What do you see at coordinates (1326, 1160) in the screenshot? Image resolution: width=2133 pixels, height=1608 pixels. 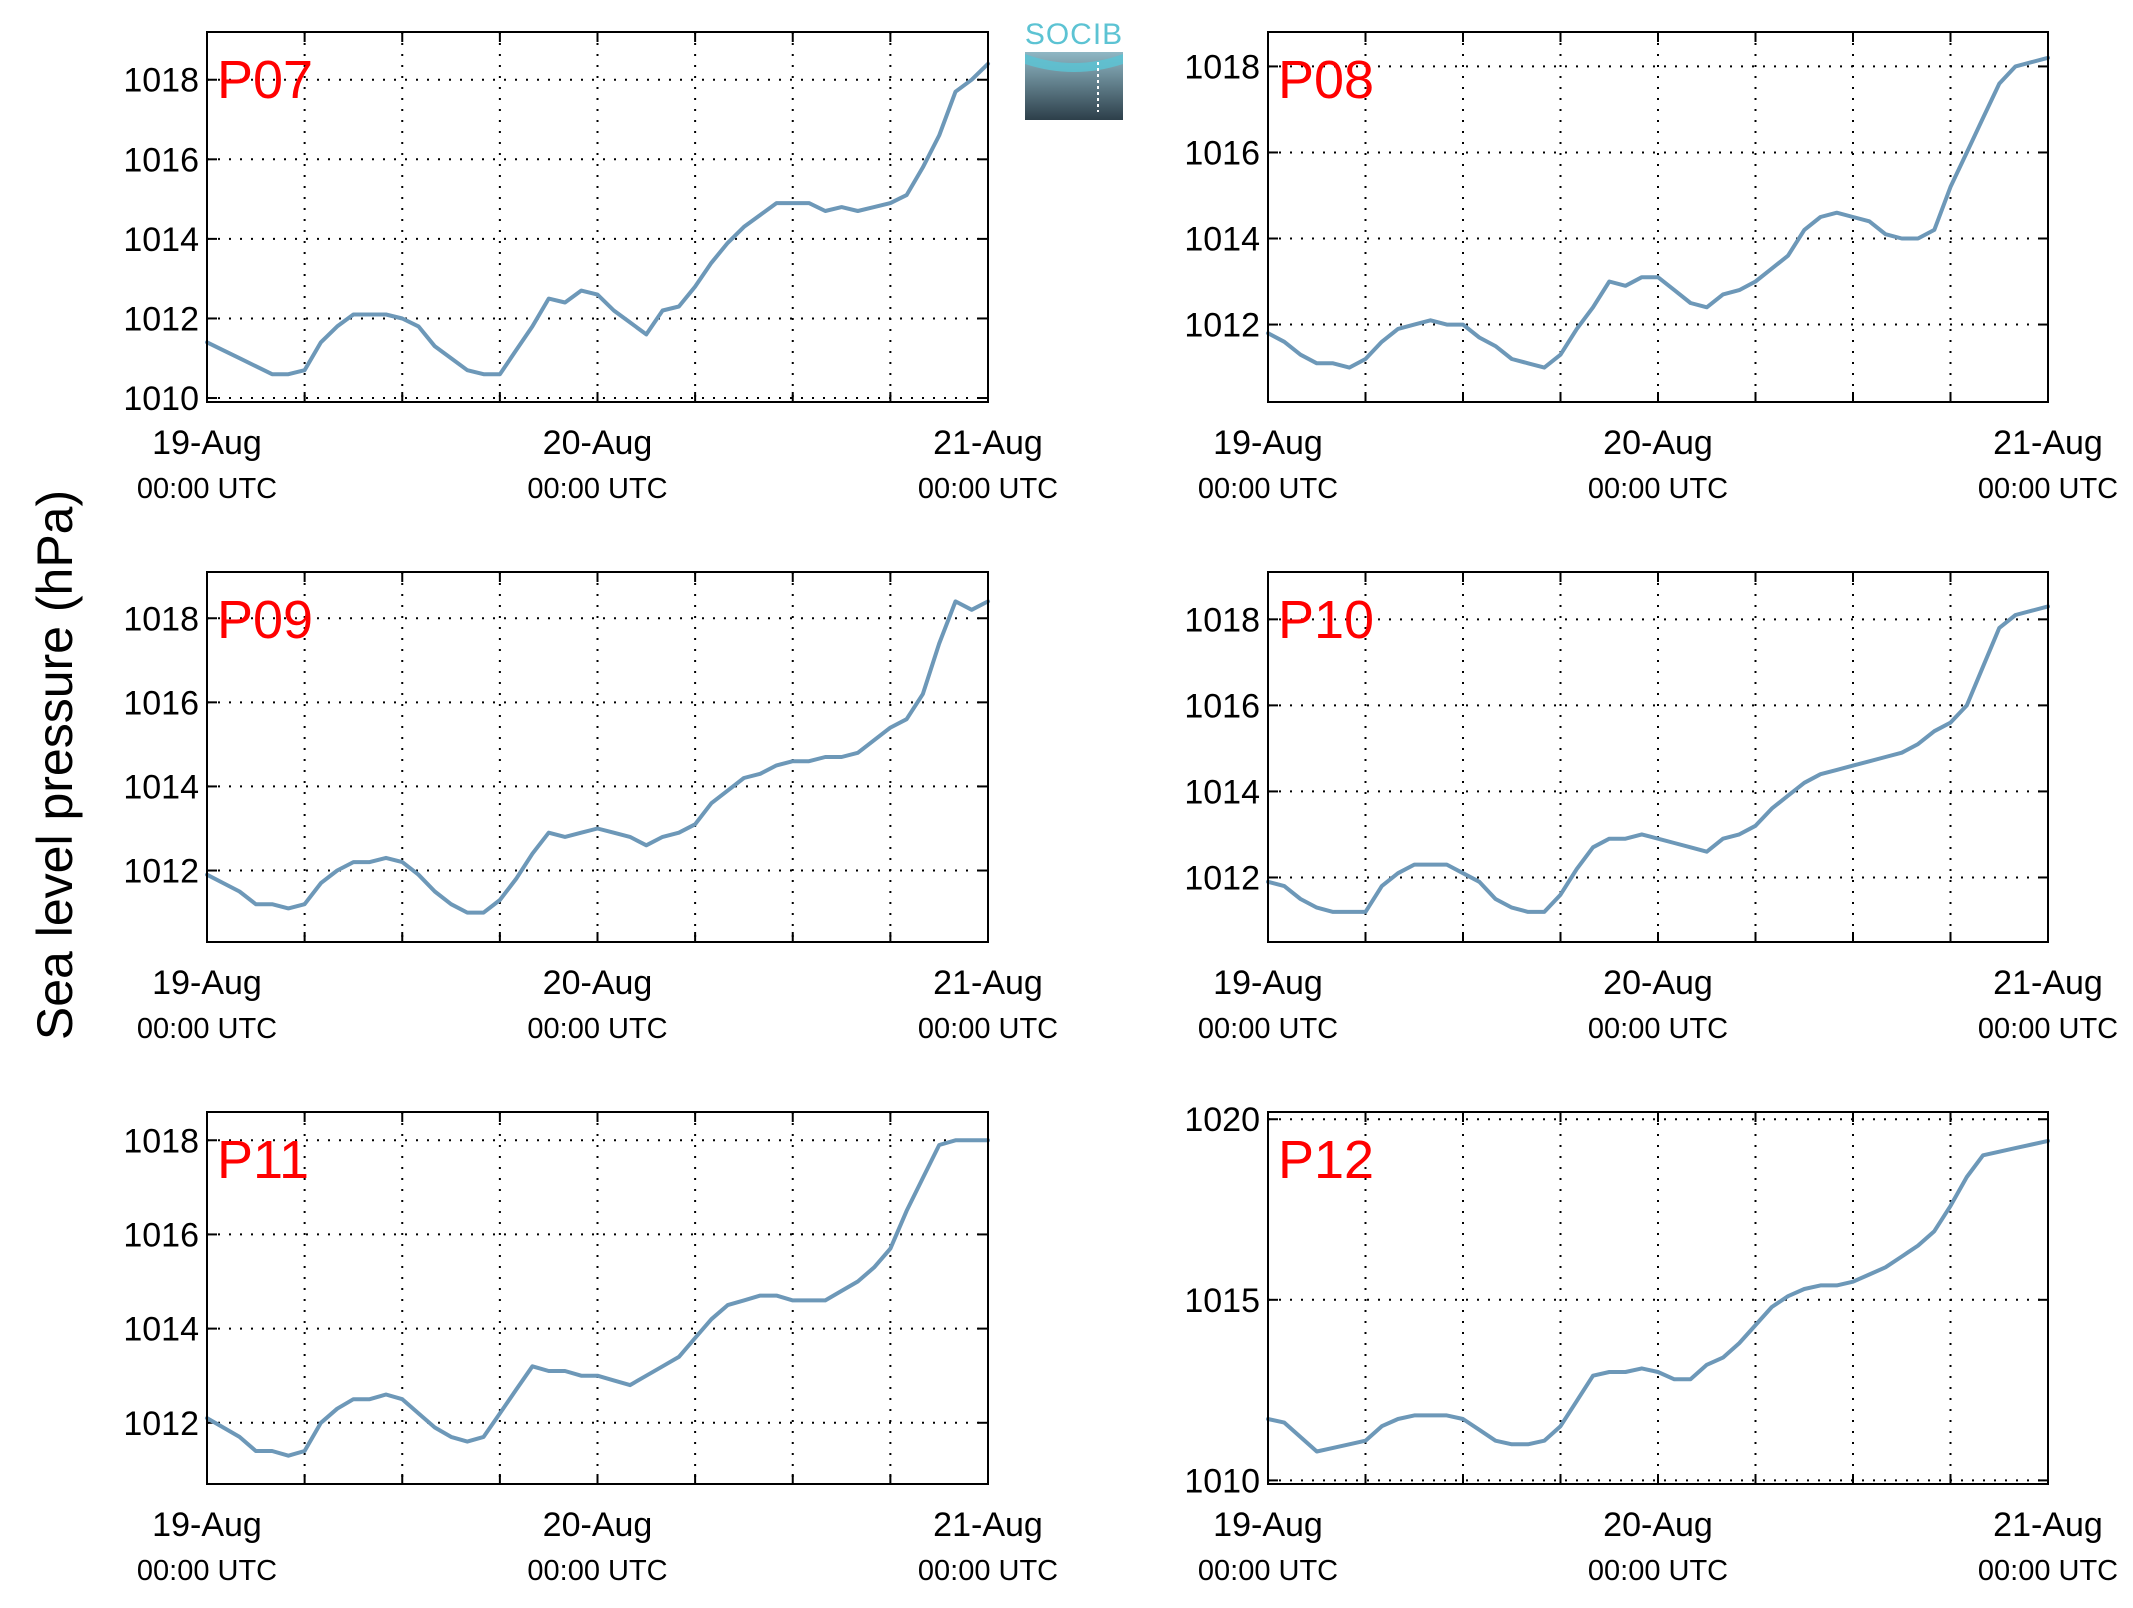 I see `station-label-p12: P12` at bounding box center [1326, 1160].